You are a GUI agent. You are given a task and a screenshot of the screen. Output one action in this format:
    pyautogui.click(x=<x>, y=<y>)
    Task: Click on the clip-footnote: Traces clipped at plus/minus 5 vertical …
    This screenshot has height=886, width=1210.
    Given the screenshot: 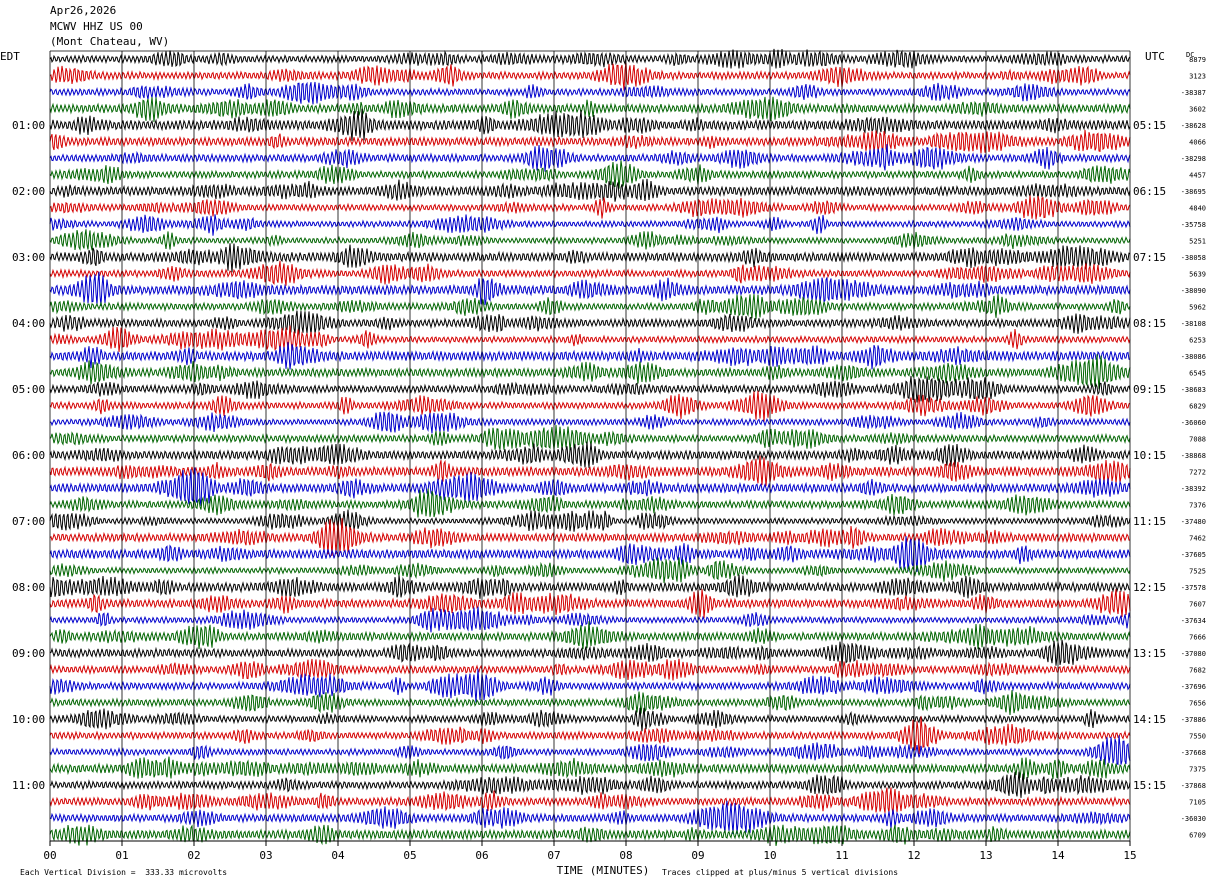 What is the action you would take?
    pyautogui.click(x=780, y=872)
    